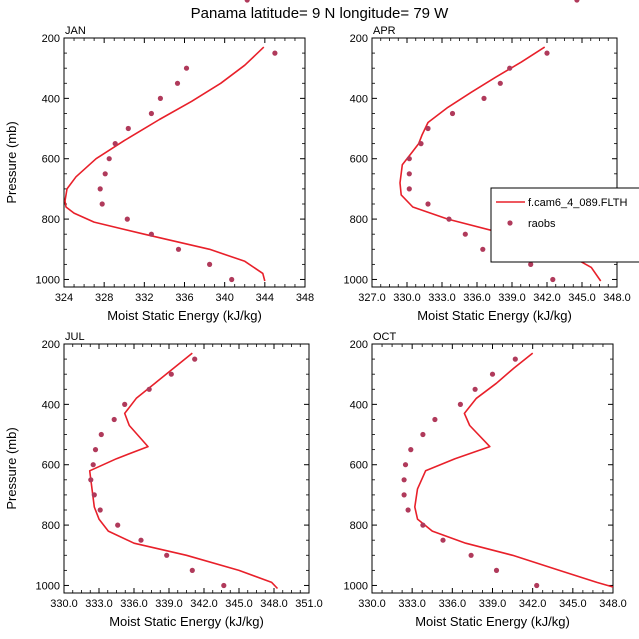 The image size is (639, 639). Describe the element at coordinates (578, 203) in the screenshot. I see `legend-model-label: f.cam6_4_089.FLTH` at that location.